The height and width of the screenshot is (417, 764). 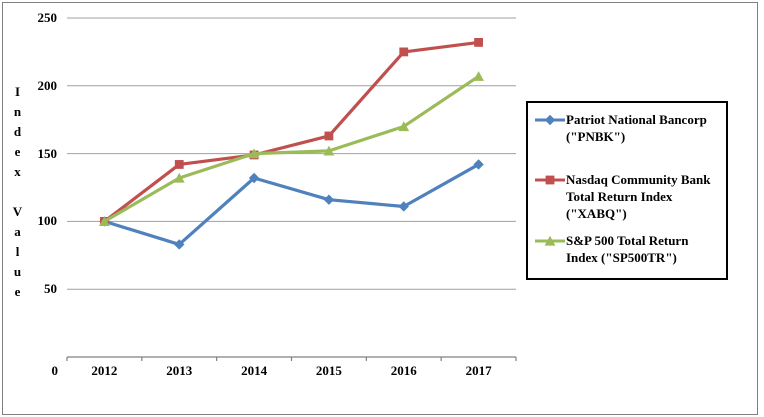 I want to click on data-point-2-2014, so click(x=254, y=153).